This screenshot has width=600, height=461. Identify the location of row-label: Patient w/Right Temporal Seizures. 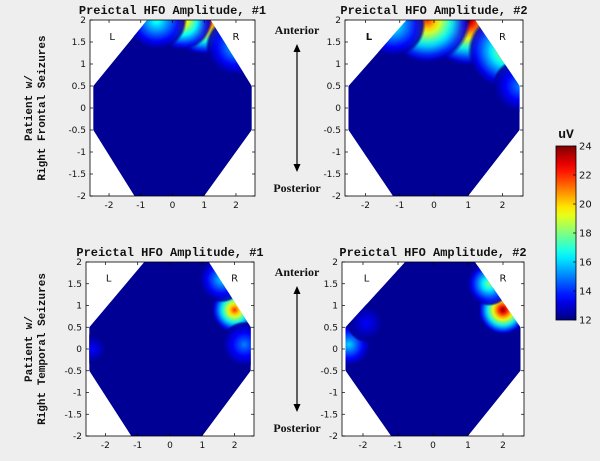
(36, 349).